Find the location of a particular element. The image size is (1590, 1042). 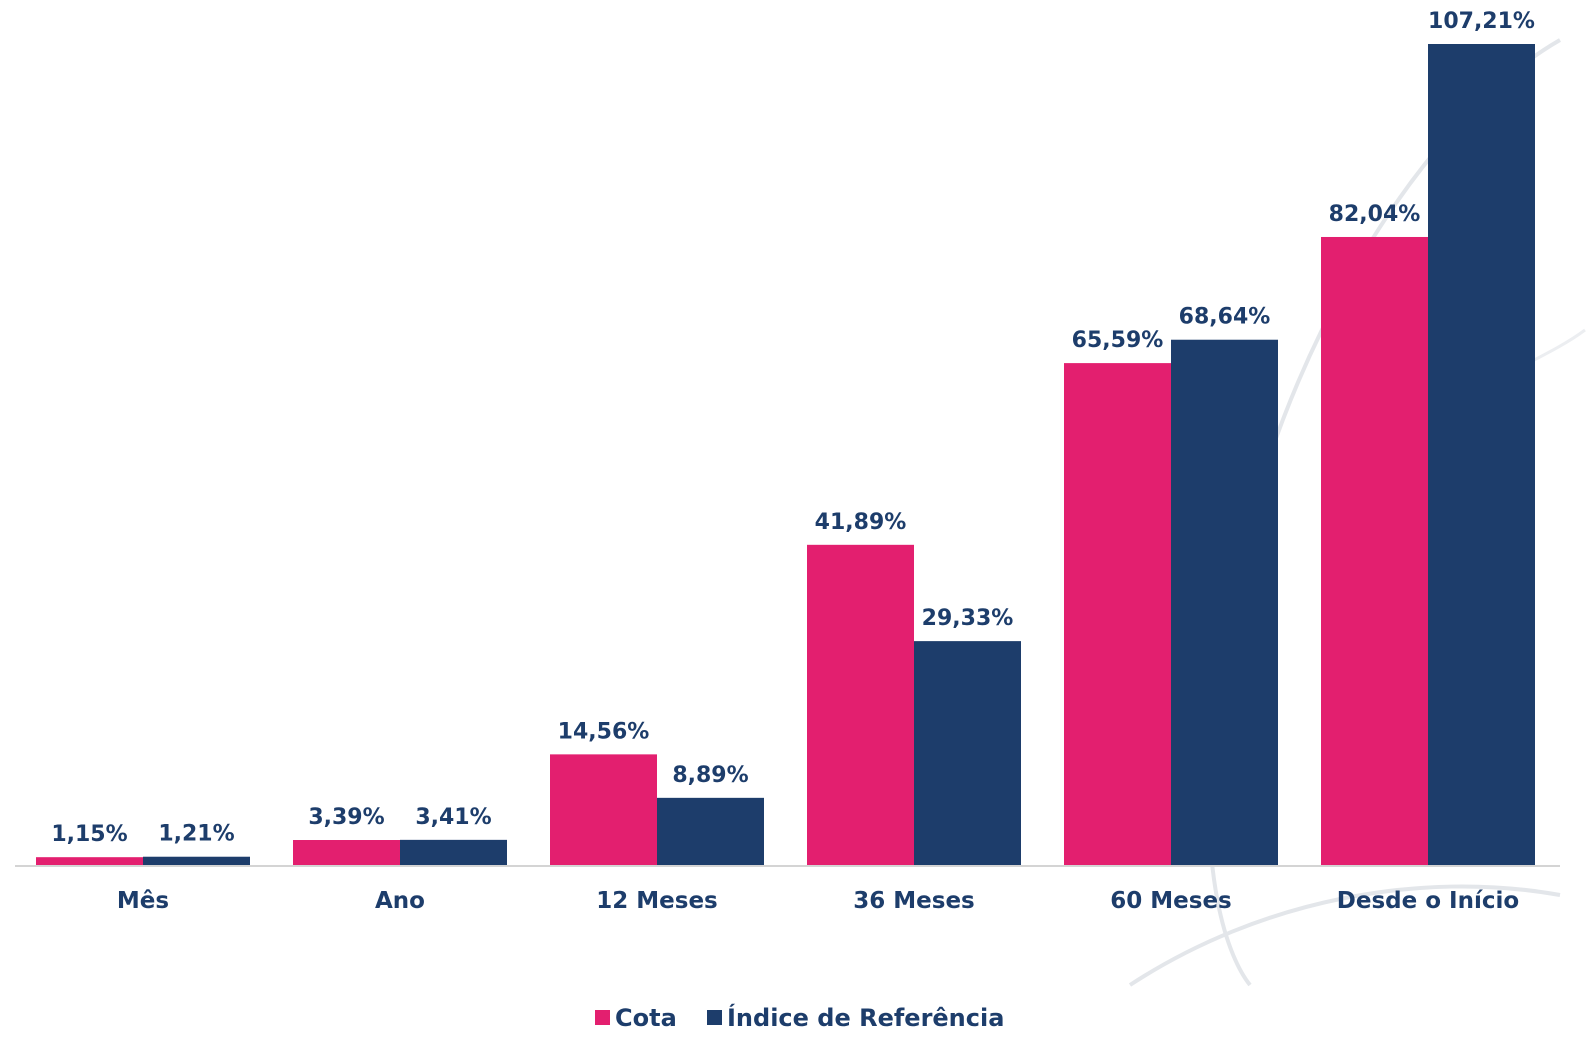

data-label-cota-12-meses: 14,56% is located at coordinates (604, 731).